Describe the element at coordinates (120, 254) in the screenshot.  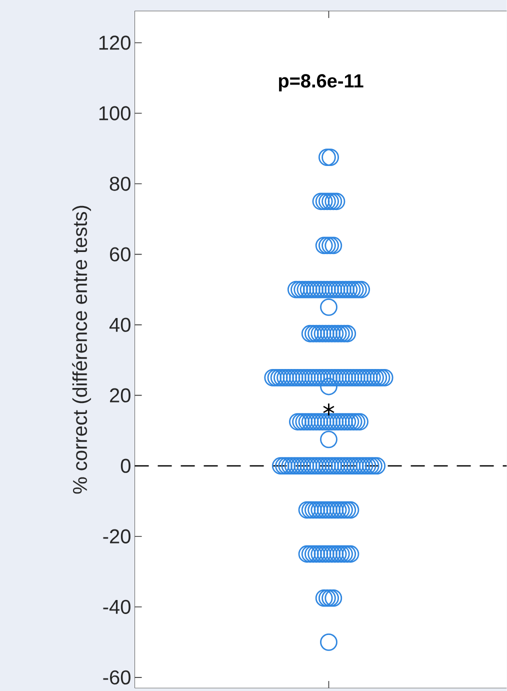
I see `y-tick-label: 60` at that location.